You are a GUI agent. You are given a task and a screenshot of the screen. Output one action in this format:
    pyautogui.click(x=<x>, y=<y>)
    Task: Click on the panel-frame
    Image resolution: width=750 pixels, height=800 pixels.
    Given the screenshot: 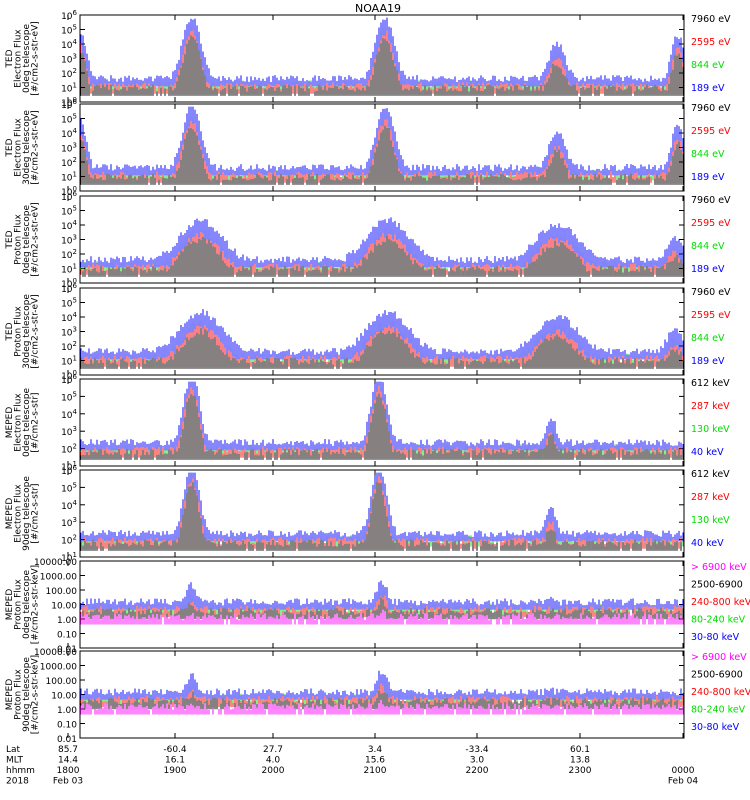 What is the action you would take?
    pyautogui.click(x=382, y=422)
    